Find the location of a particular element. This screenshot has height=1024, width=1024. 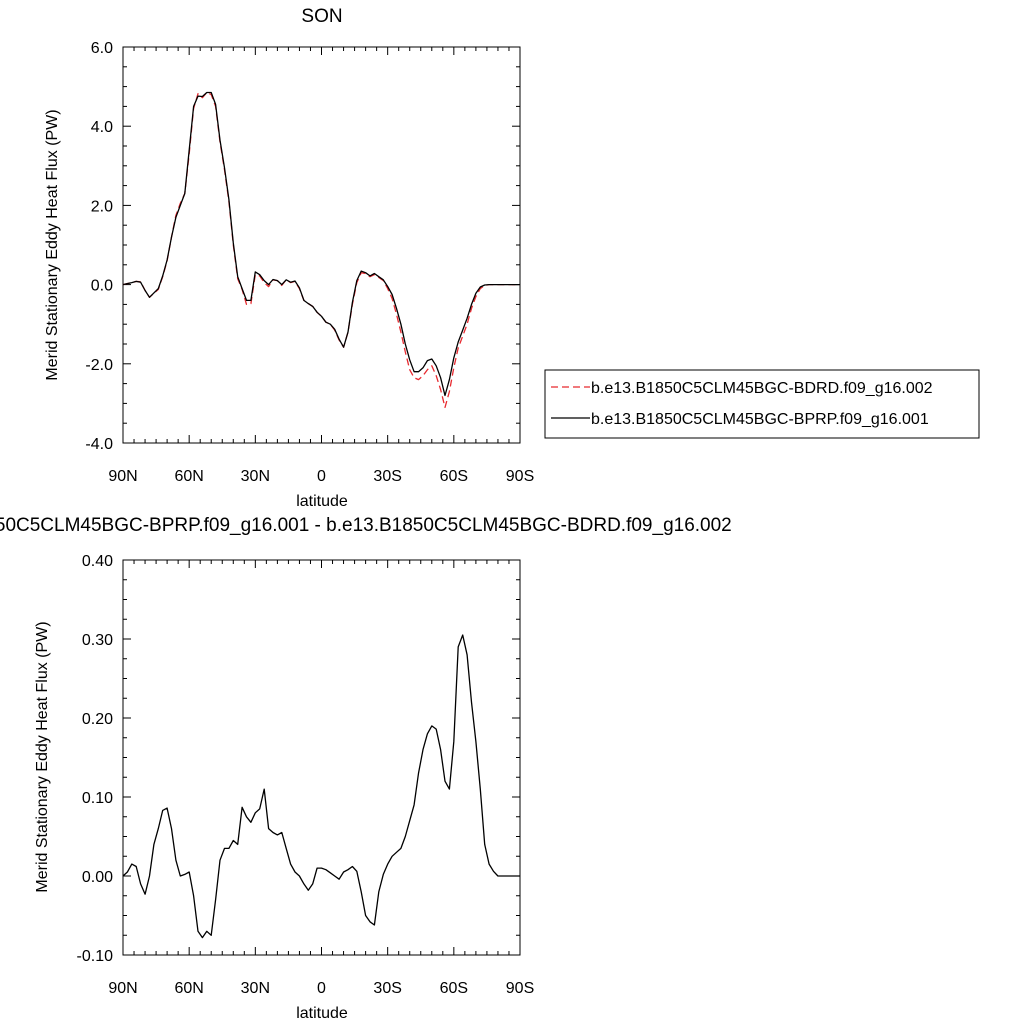

top-series is located at coordinates (321, 250).